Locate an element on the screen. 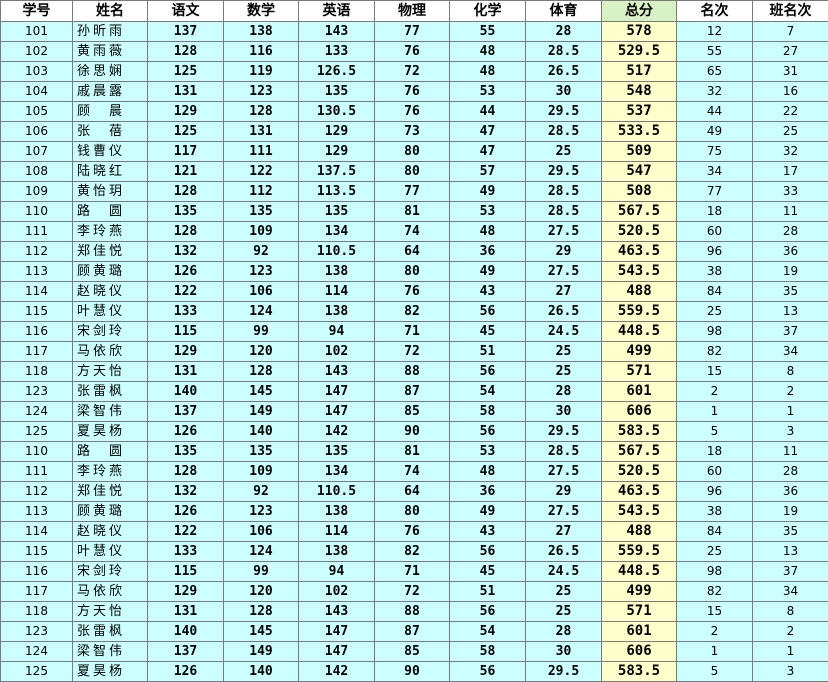  cell-rank: 60 is located at coordinates (715, 472).